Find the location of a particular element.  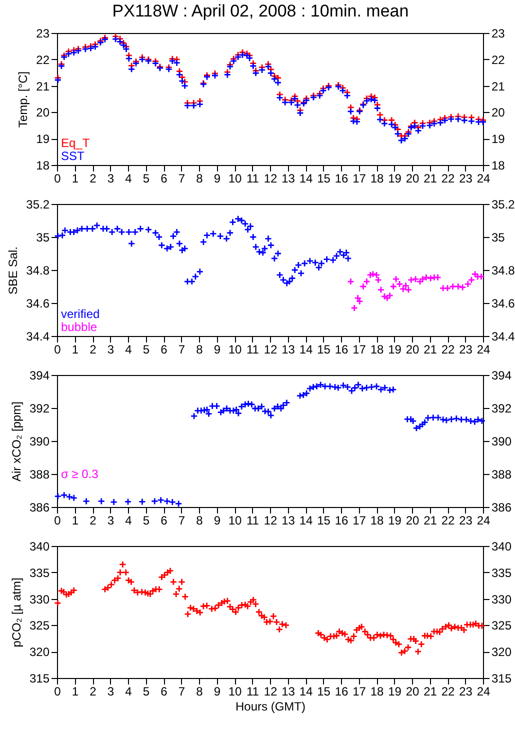

y2-tick-label: 34.8 is located at coordinates (503, 271).